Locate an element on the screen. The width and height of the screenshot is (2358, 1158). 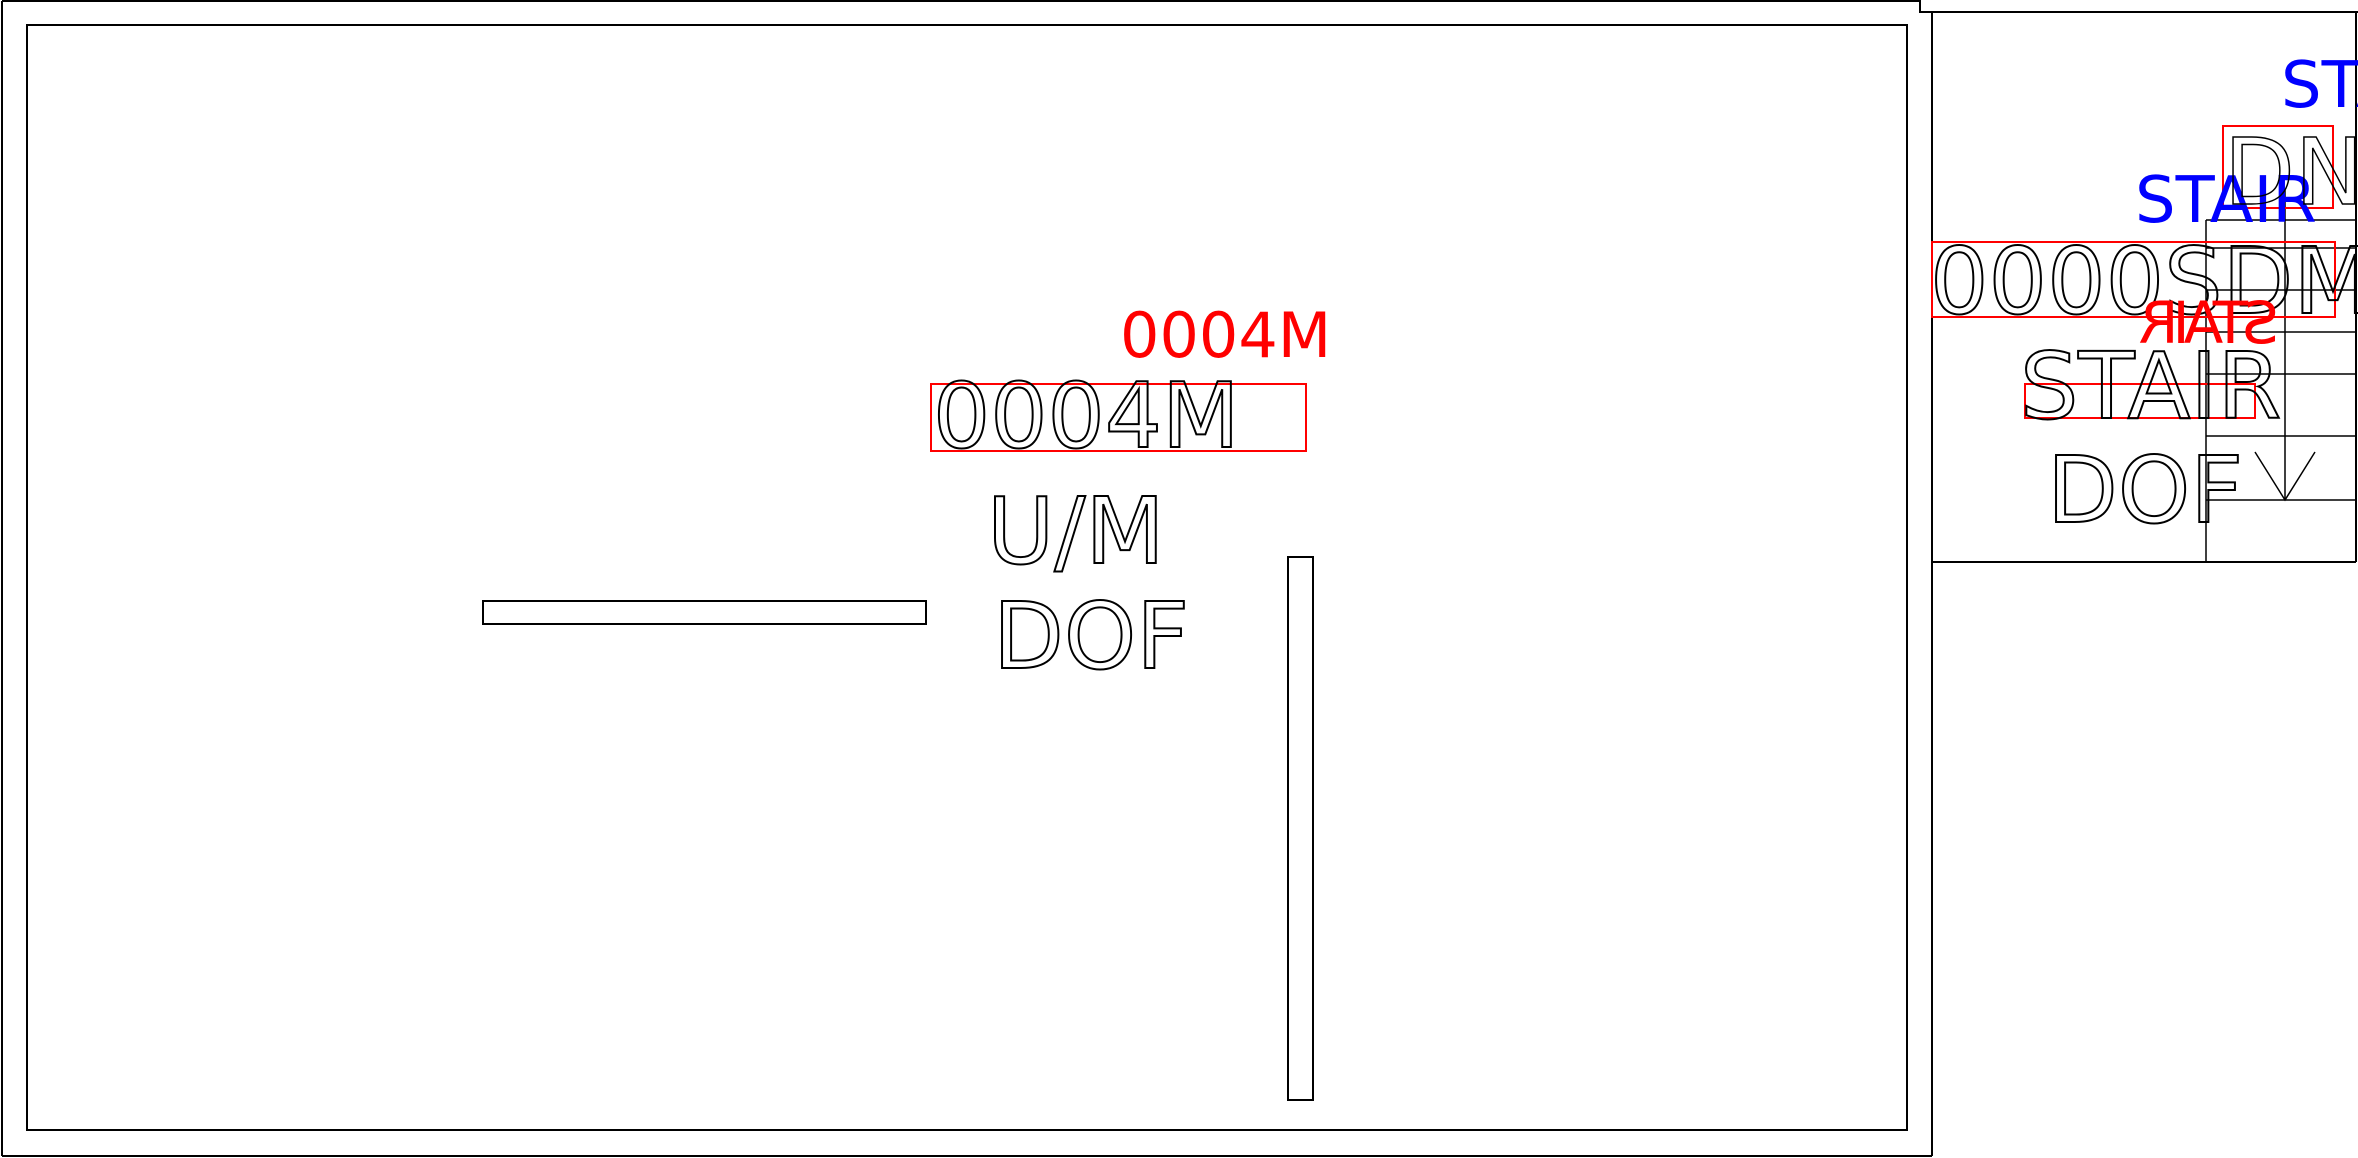
stair-name-label: STAIR is located at coordinates (2150, 386).